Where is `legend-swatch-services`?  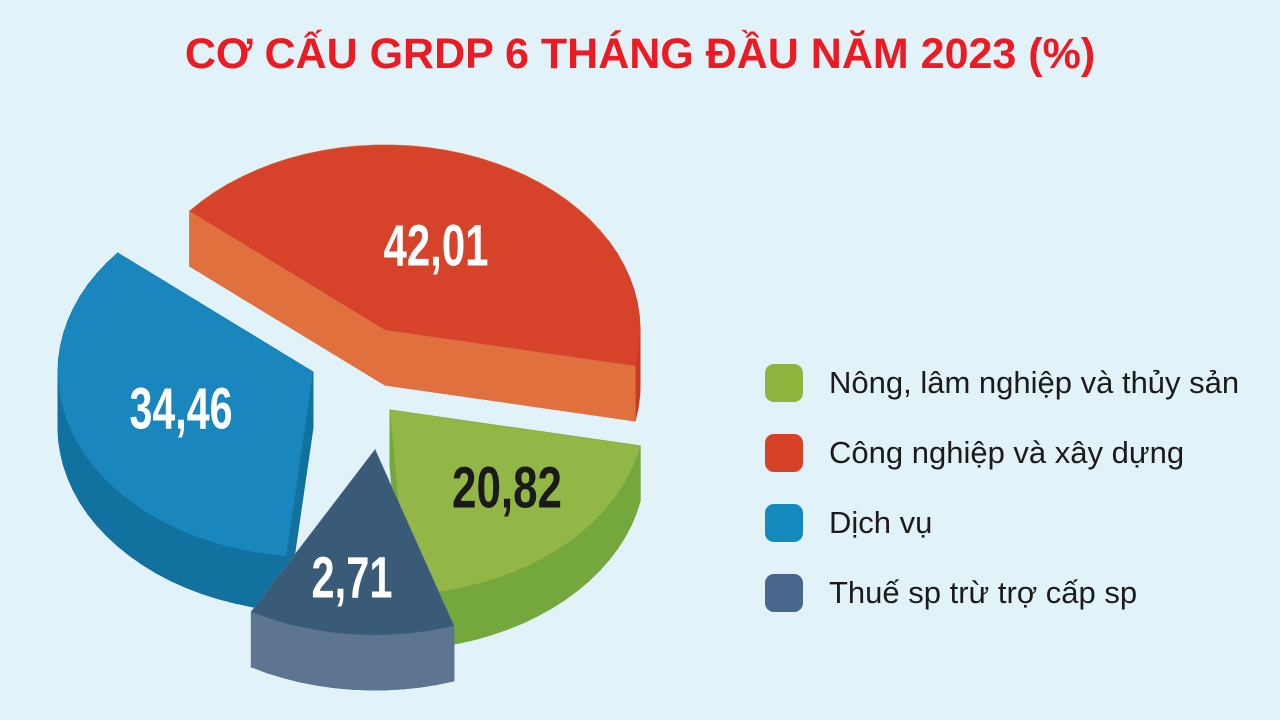
legend-swatch-services is located at coordinates (784, 523).